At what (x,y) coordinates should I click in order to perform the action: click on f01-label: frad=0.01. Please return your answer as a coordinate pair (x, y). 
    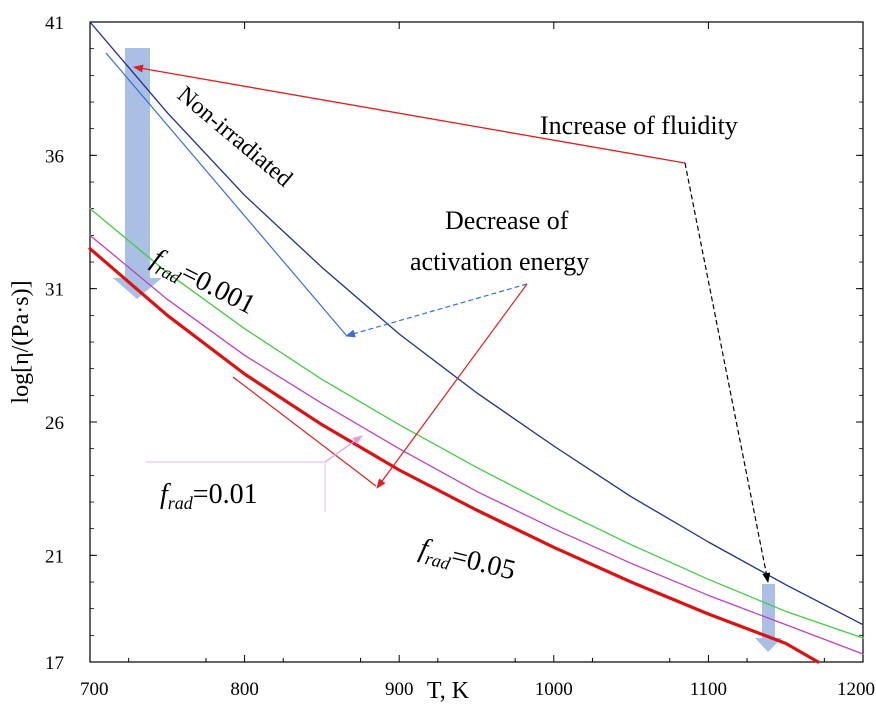
    Looking at the image, I should click on (209, 496).